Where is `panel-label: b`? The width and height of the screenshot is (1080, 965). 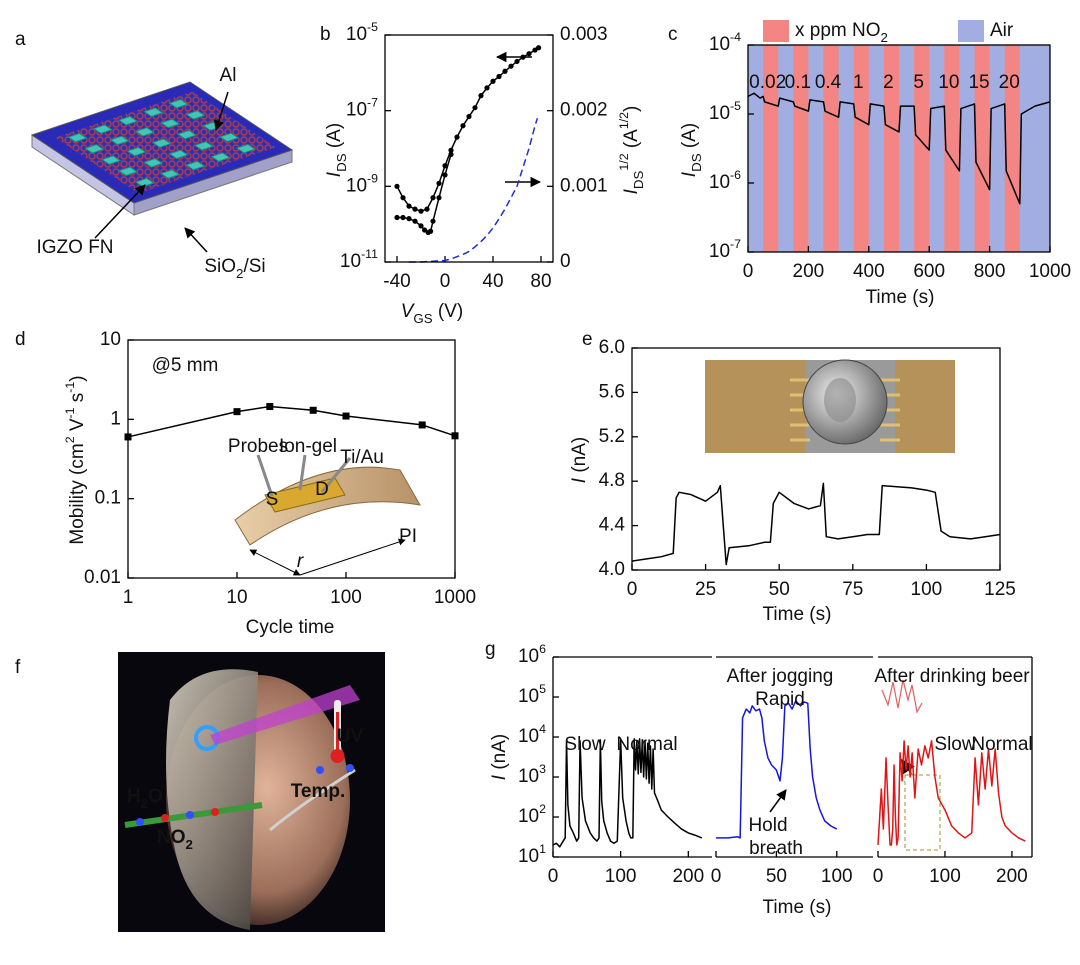 panel-label: b is located at coordinates (325, 34).